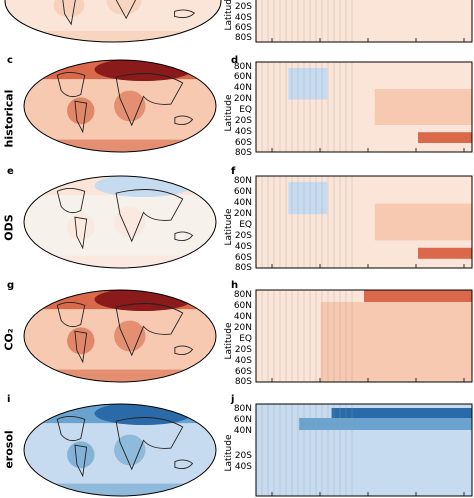 The image size is (474, 498). I want to click on map-panel-aerosol, so click(120, 450).